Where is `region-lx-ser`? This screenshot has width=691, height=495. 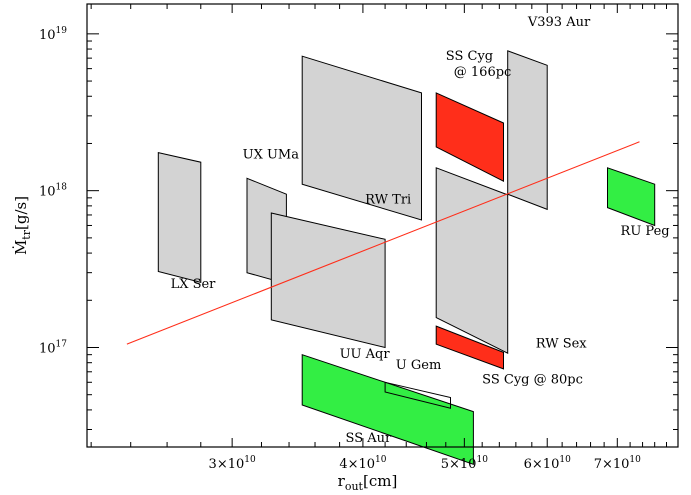
region-lx-ser is located at coordinates (179, 217).